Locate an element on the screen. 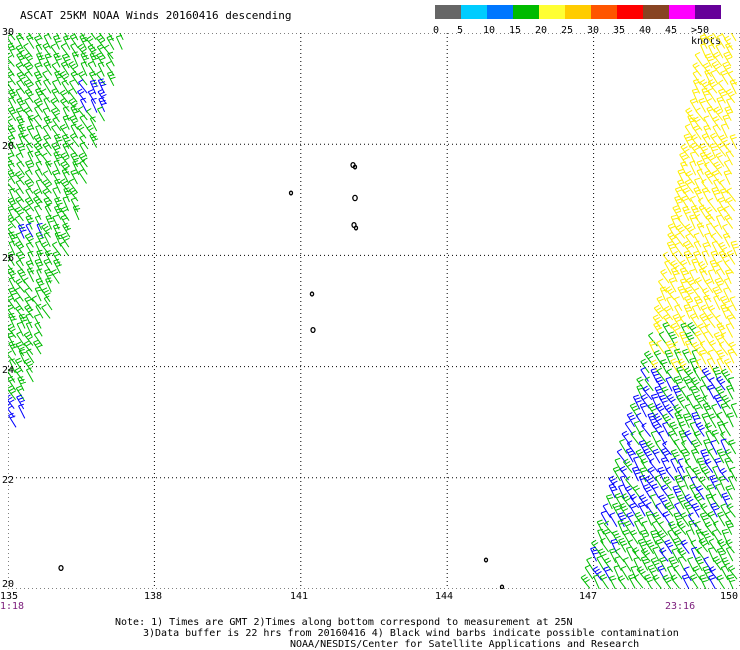 This screenshot has height=650, width=740. lat-label-24: 24 is located at coordinates (8, 370).